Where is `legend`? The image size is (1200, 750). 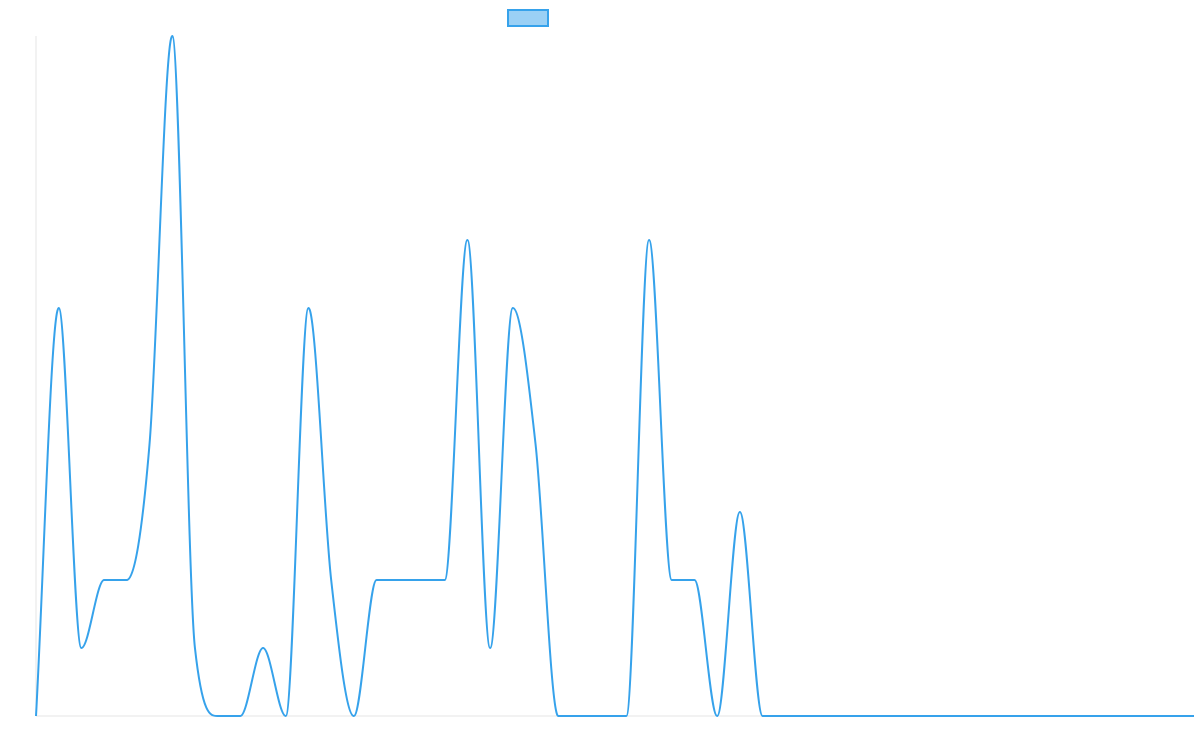 legend is located at coordinates (528, 18).